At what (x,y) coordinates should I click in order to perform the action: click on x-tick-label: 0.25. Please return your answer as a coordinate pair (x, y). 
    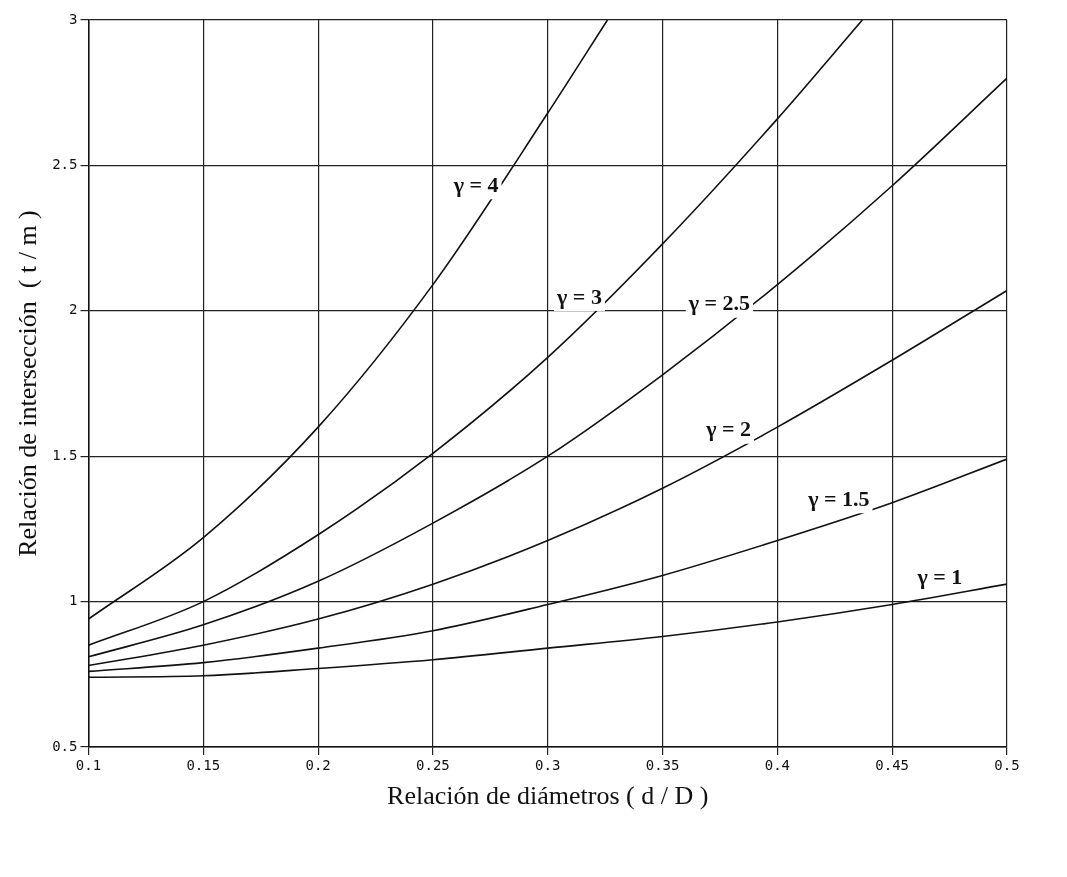
    Looking at the image, I should click on (433, 765).